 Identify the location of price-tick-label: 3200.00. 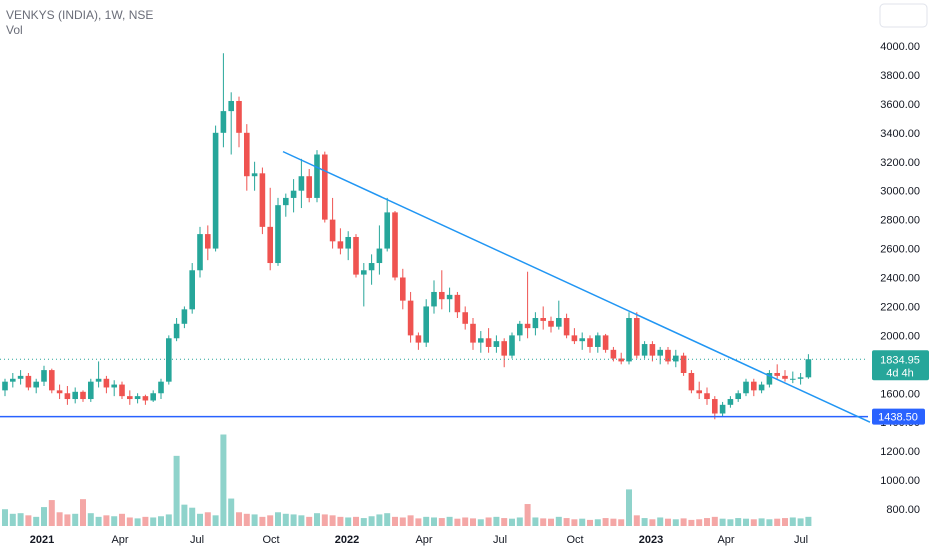
(900, 163).